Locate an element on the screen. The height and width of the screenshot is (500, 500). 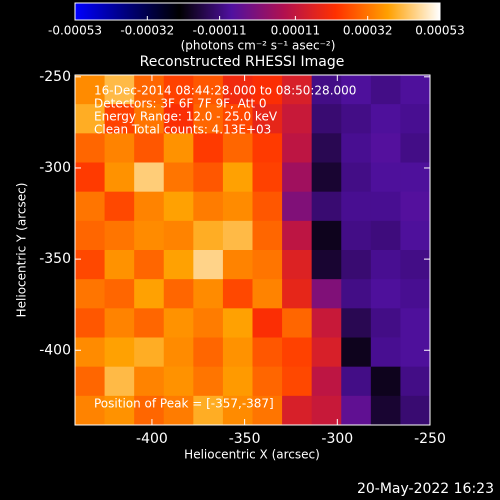
colorbar-tick-label: -0.00032 is located at coordinates (147, 31).